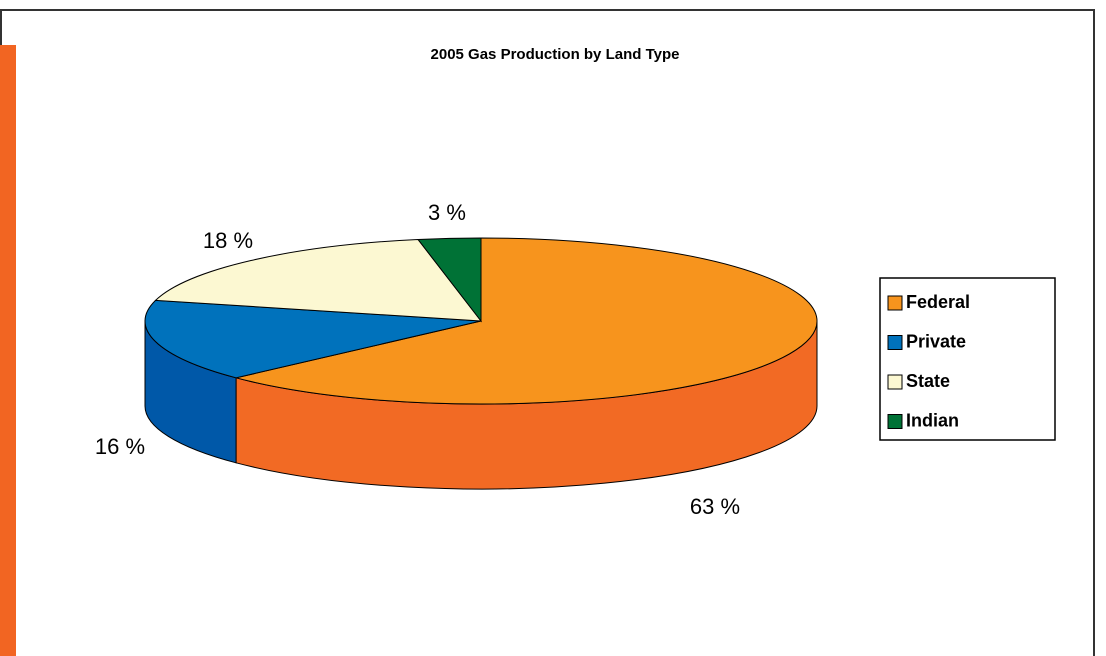 Image resolution: width=1106 pixels, height=656 pixels. Describe the element at coordinates (715, 506) in the screenshot. I see `value-label: 63 %` at that location.